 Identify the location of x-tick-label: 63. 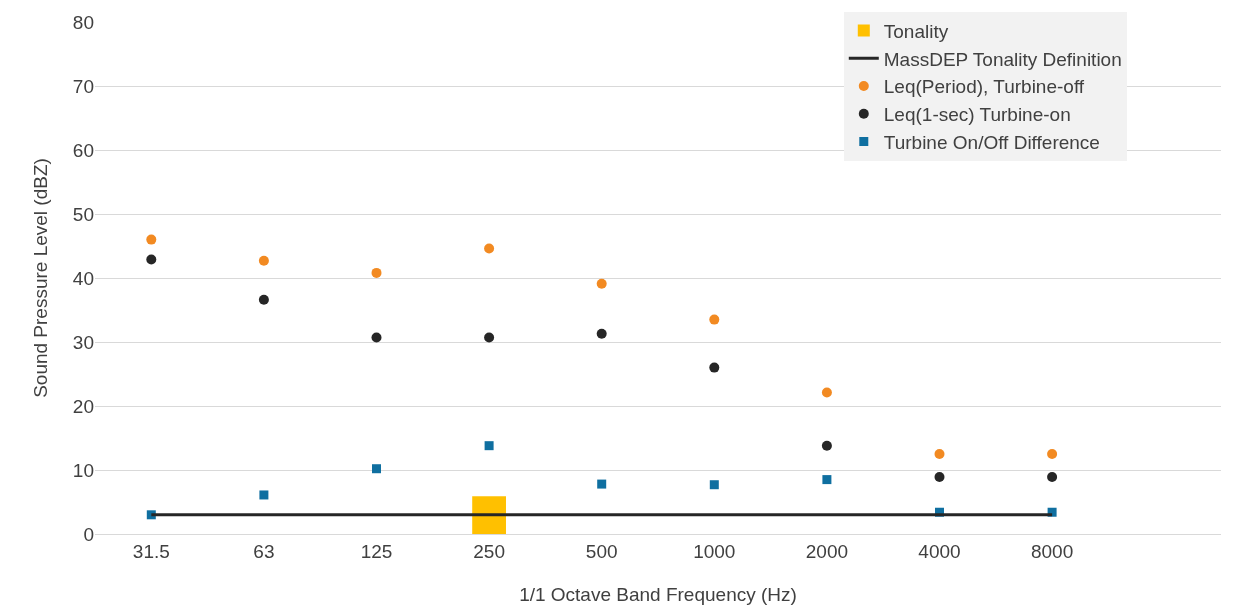
(264, 551).